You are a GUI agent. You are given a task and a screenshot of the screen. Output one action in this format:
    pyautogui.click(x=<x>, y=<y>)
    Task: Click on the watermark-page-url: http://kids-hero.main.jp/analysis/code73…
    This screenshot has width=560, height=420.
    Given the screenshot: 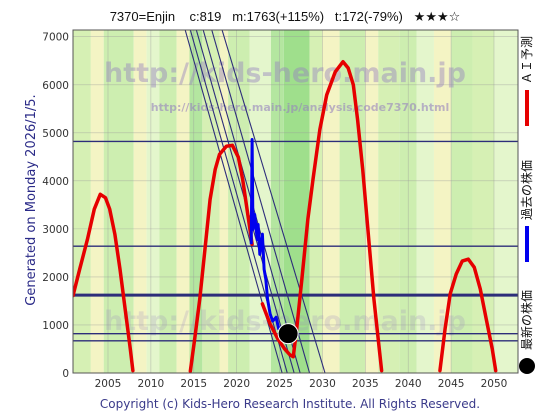 What is the action you would take?
    pyautogui.click(x=300, y=107)
    